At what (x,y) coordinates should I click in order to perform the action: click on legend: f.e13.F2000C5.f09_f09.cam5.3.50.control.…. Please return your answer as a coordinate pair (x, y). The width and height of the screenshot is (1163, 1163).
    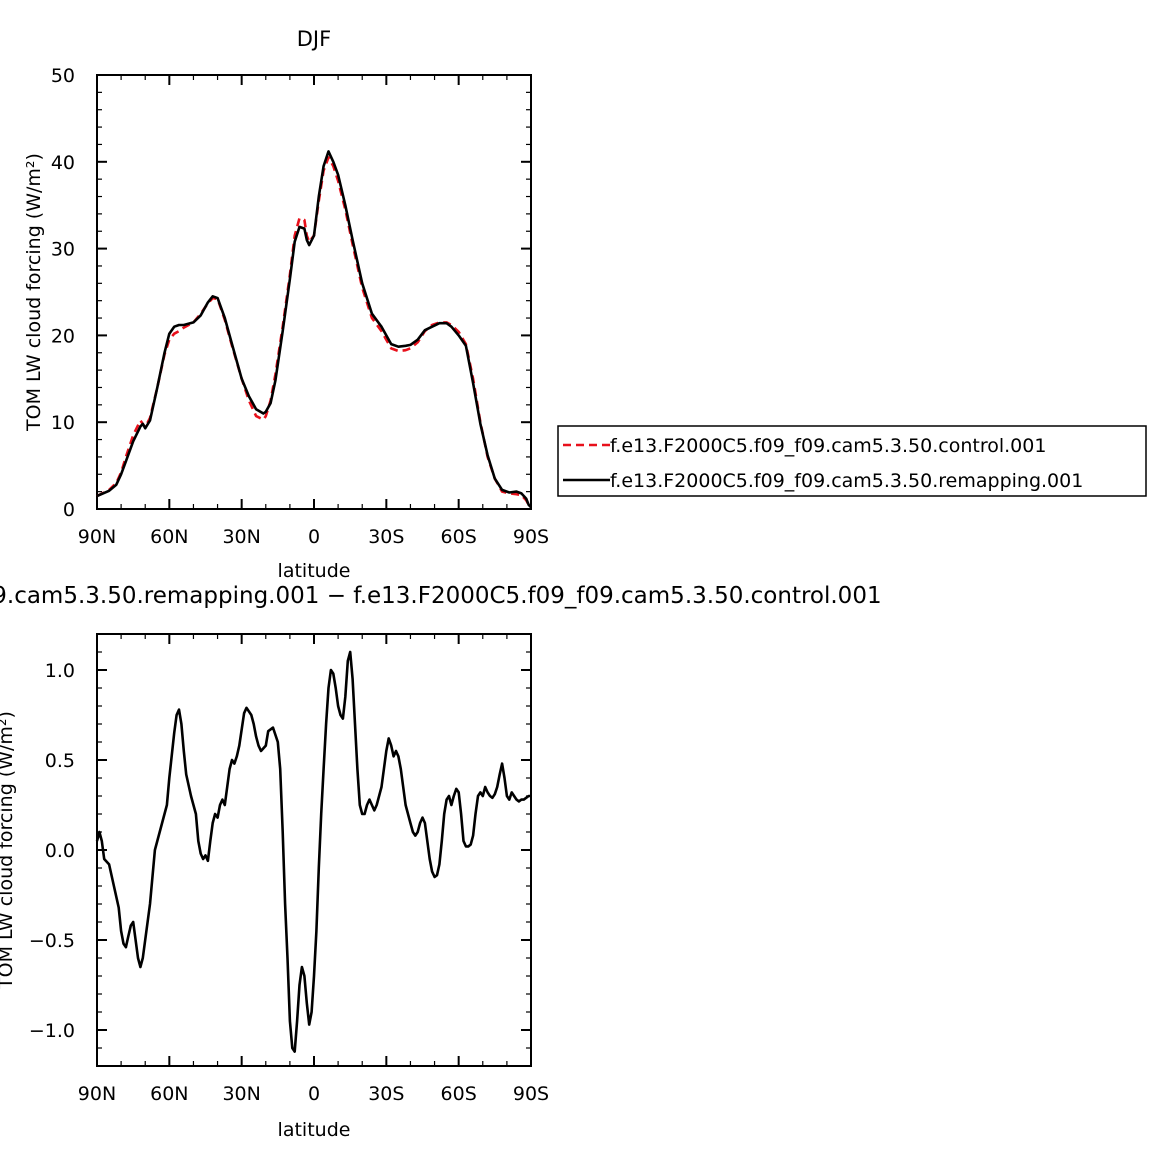
    Looking at the image, I should click on (852, 461).